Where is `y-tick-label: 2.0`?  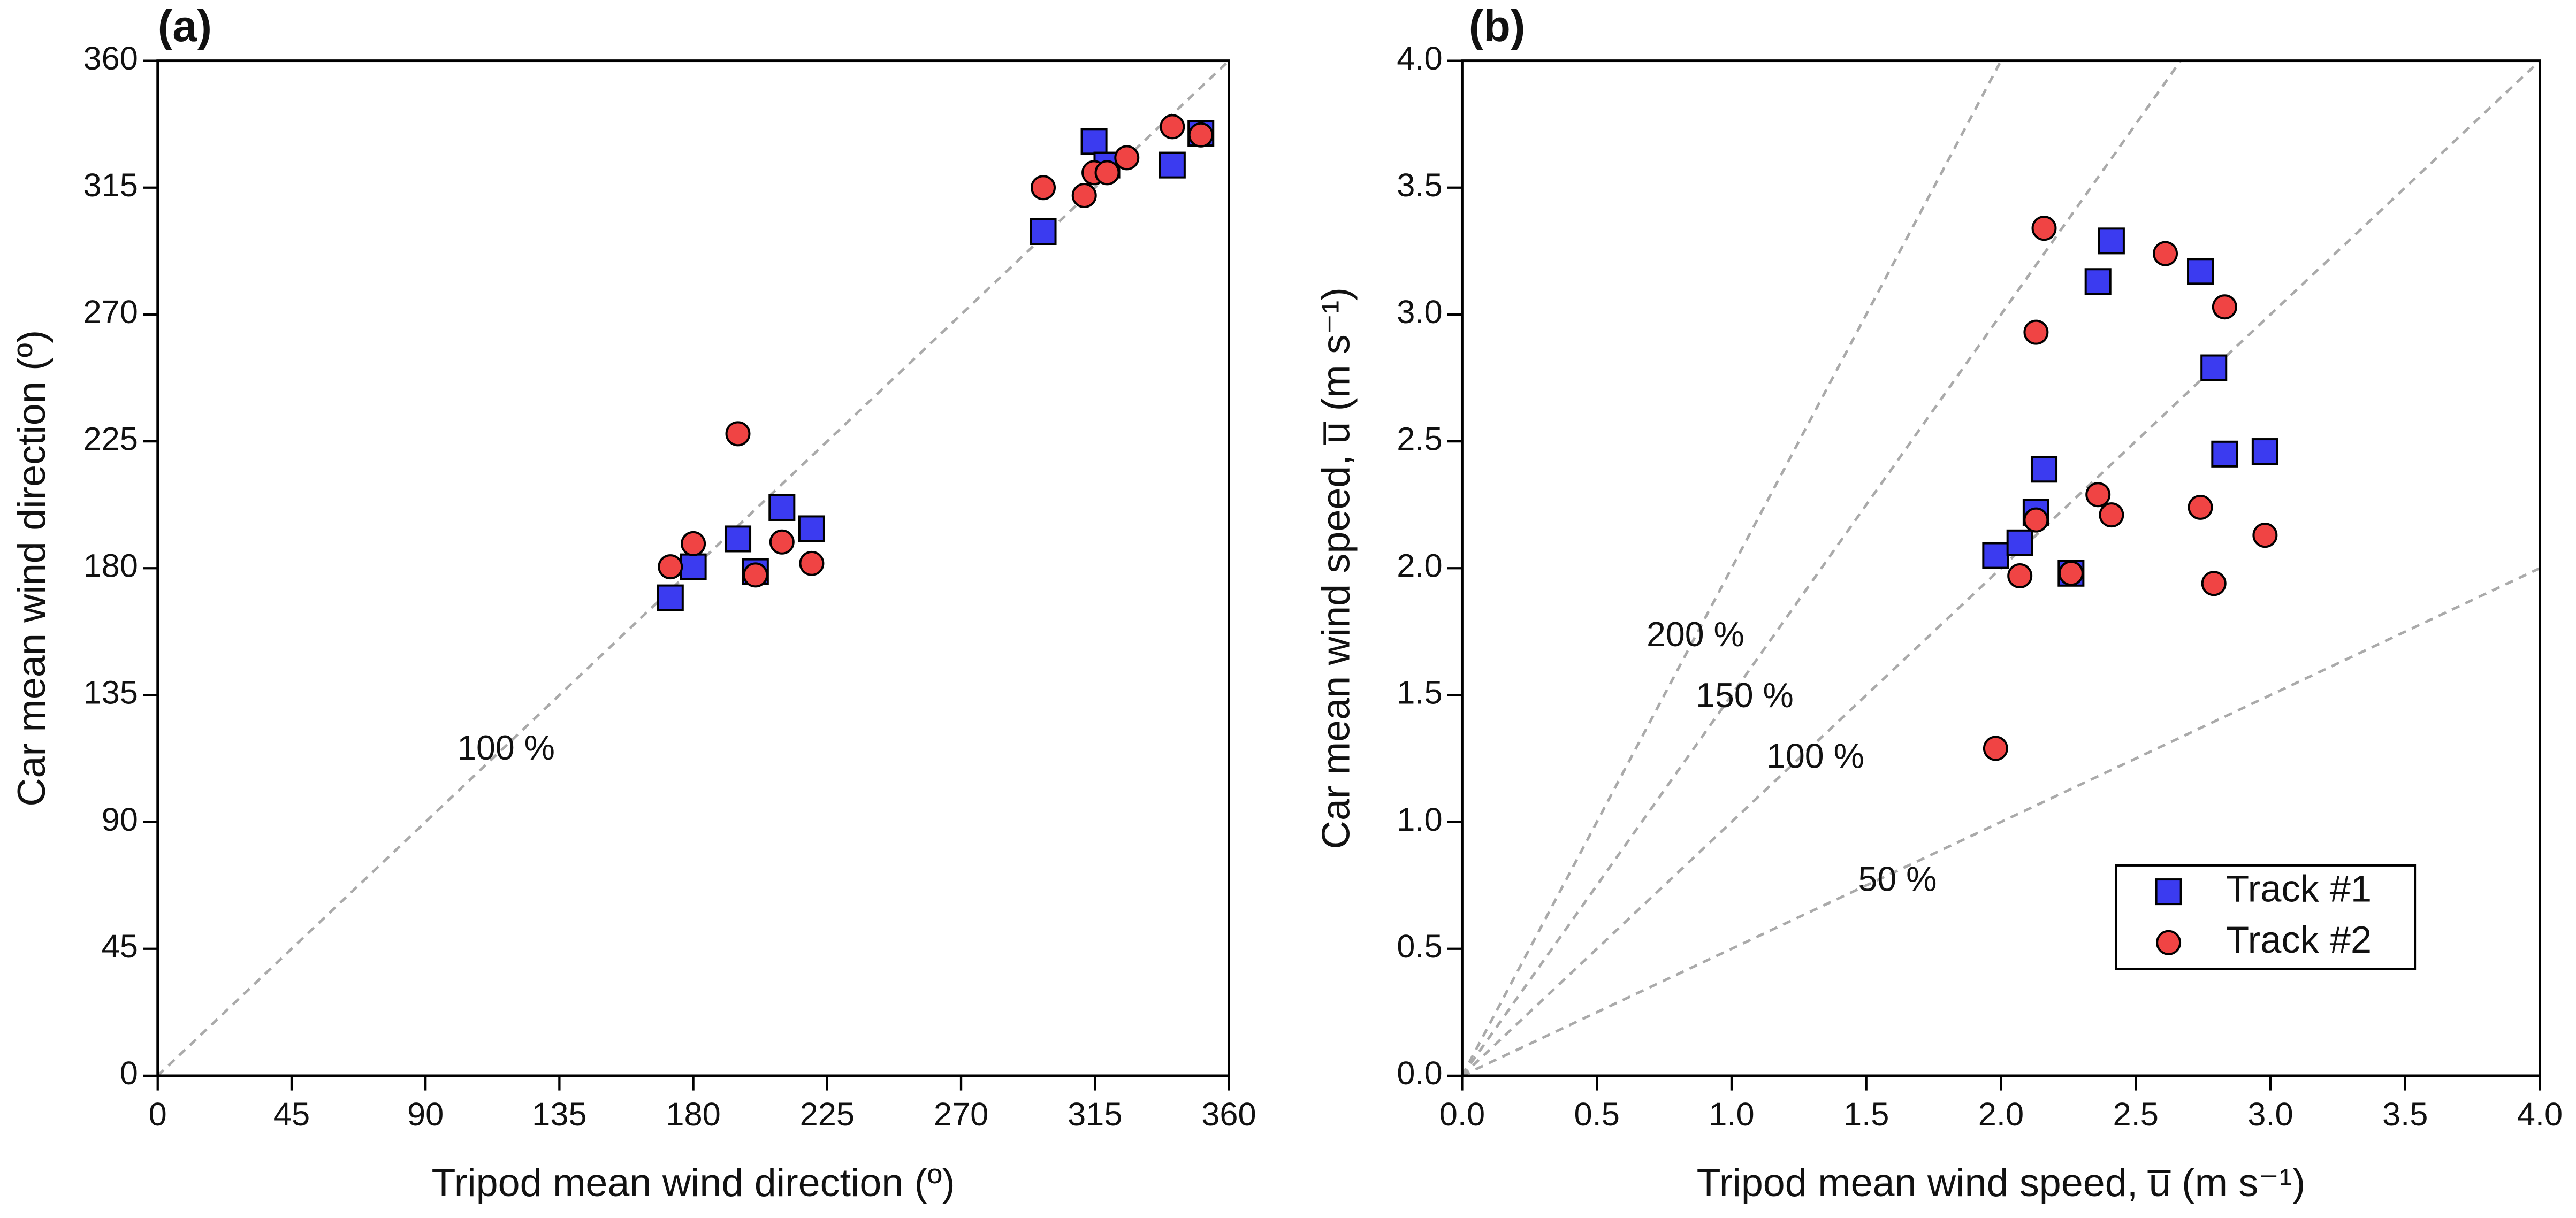 y-tick-label: 2.0 is located at coordinates (1419, 565).